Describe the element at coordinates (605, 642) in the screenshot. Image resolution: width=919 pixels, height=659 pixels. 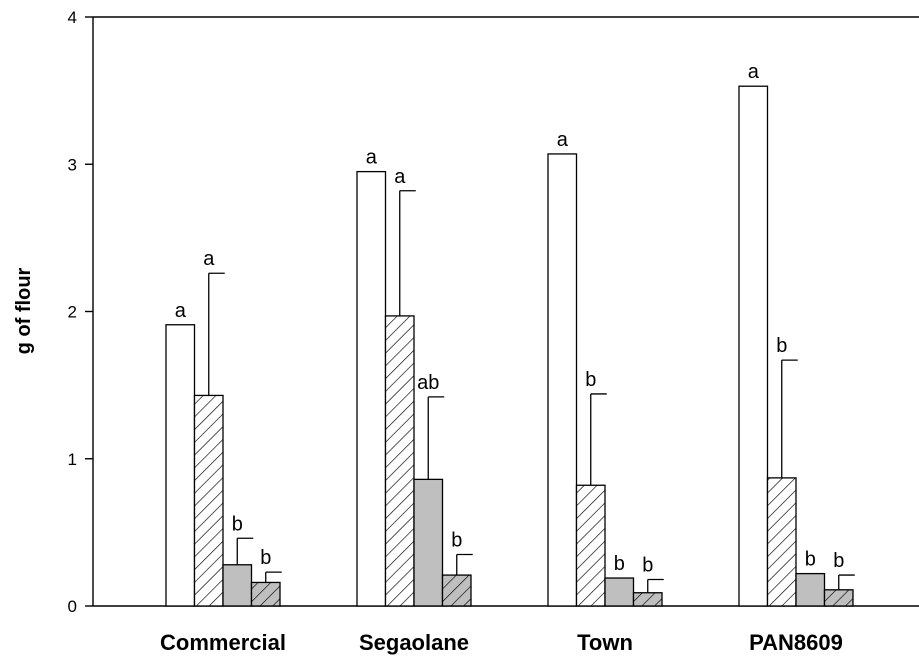
I see `category-label-town: Town` at that location.